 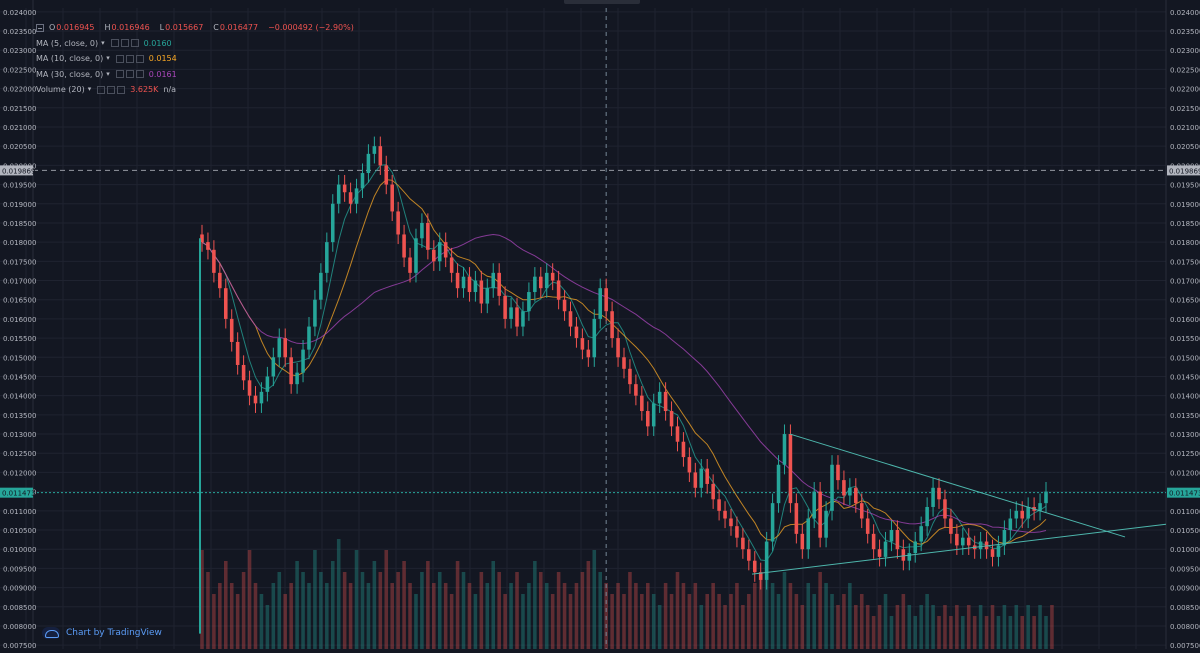 I want to click on y-tick-label-right: 0.016500, so click(x=1185, y=301).